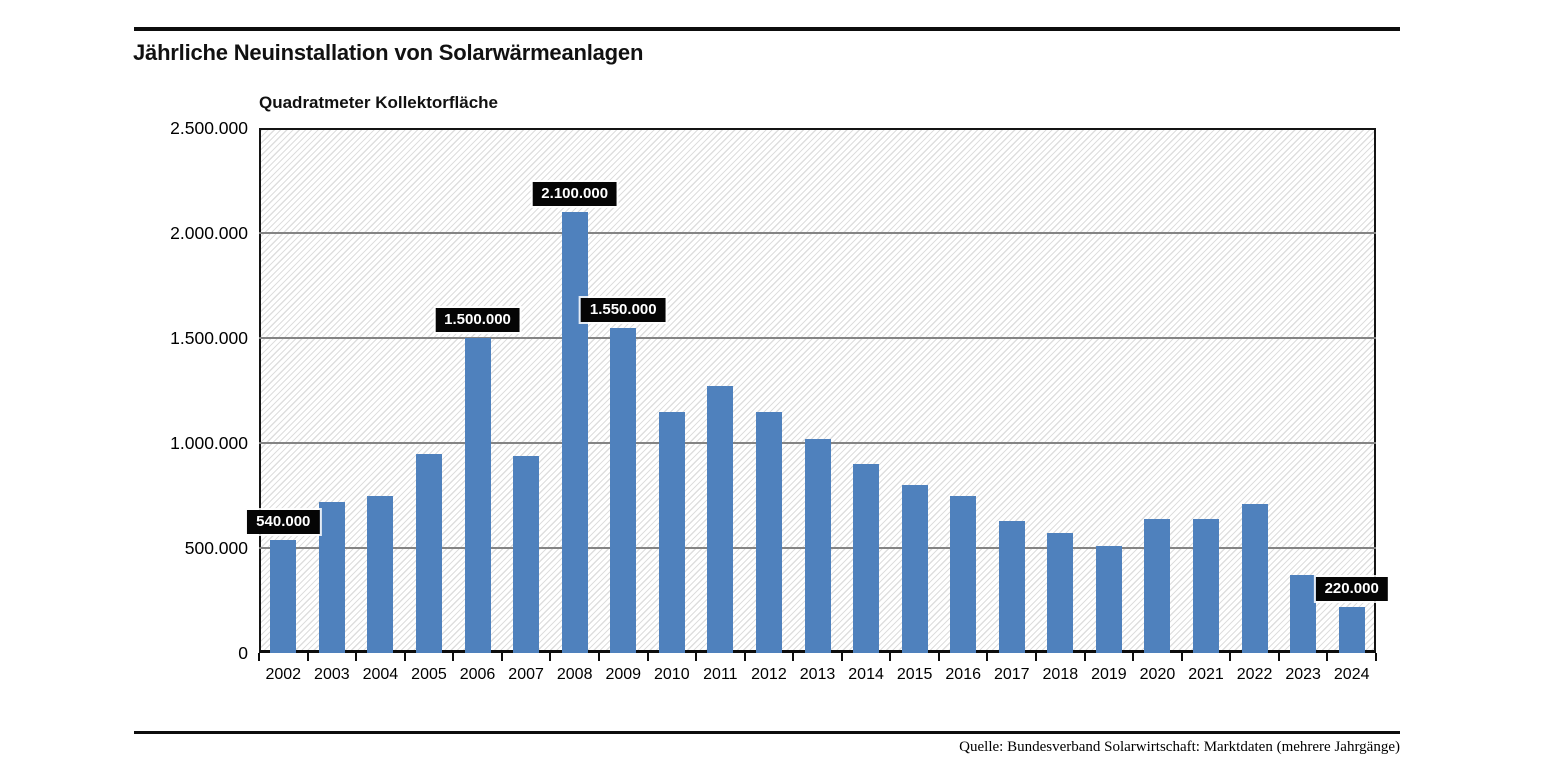 This screenshot has height=775, width=1545. Describe the element at coordinates (623, 309) in the screenshot. I see `data-label-2009: 1.550.000` at that location.